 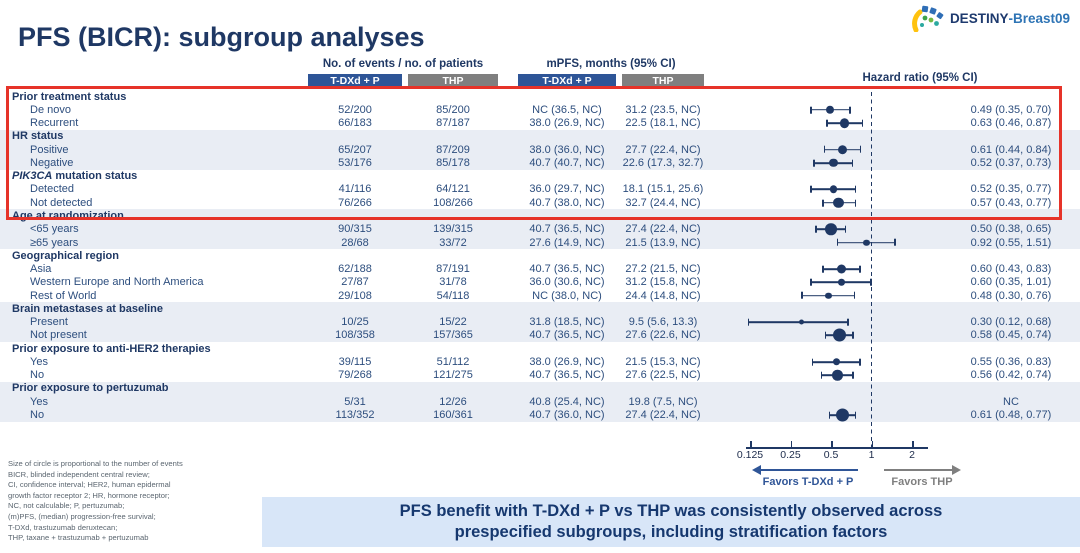 What do you see at coordinates (355, 322) in the screenshot?
I see `events-tdxd-cell: 10/25` at bounding box center [355, 322].